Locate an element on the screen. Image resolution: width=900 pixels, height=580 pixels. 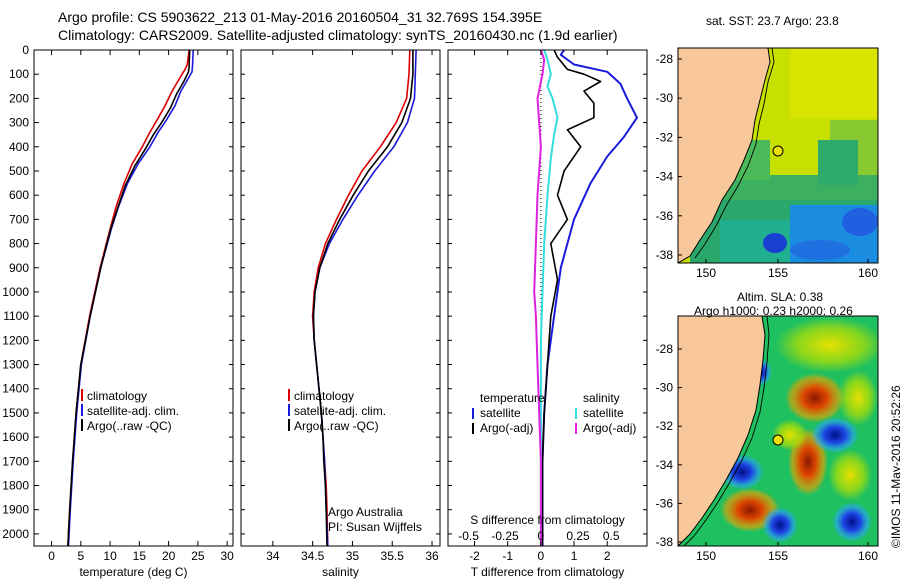
x-axis-label: temperature (deg C) is located at coordinates (133, 572).